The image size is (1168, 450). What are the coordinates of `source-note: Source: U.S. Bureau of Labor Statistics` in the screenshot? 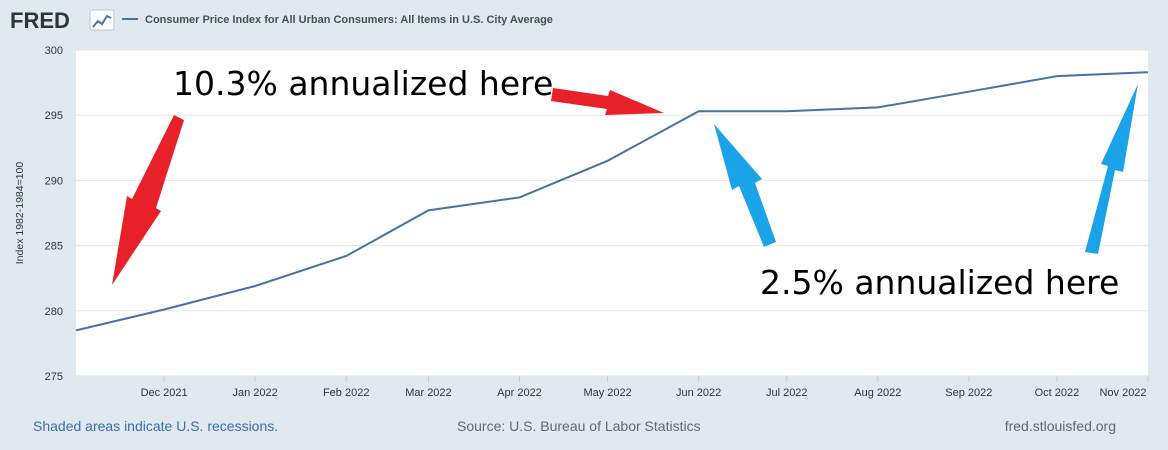 It's located at (579, 426).